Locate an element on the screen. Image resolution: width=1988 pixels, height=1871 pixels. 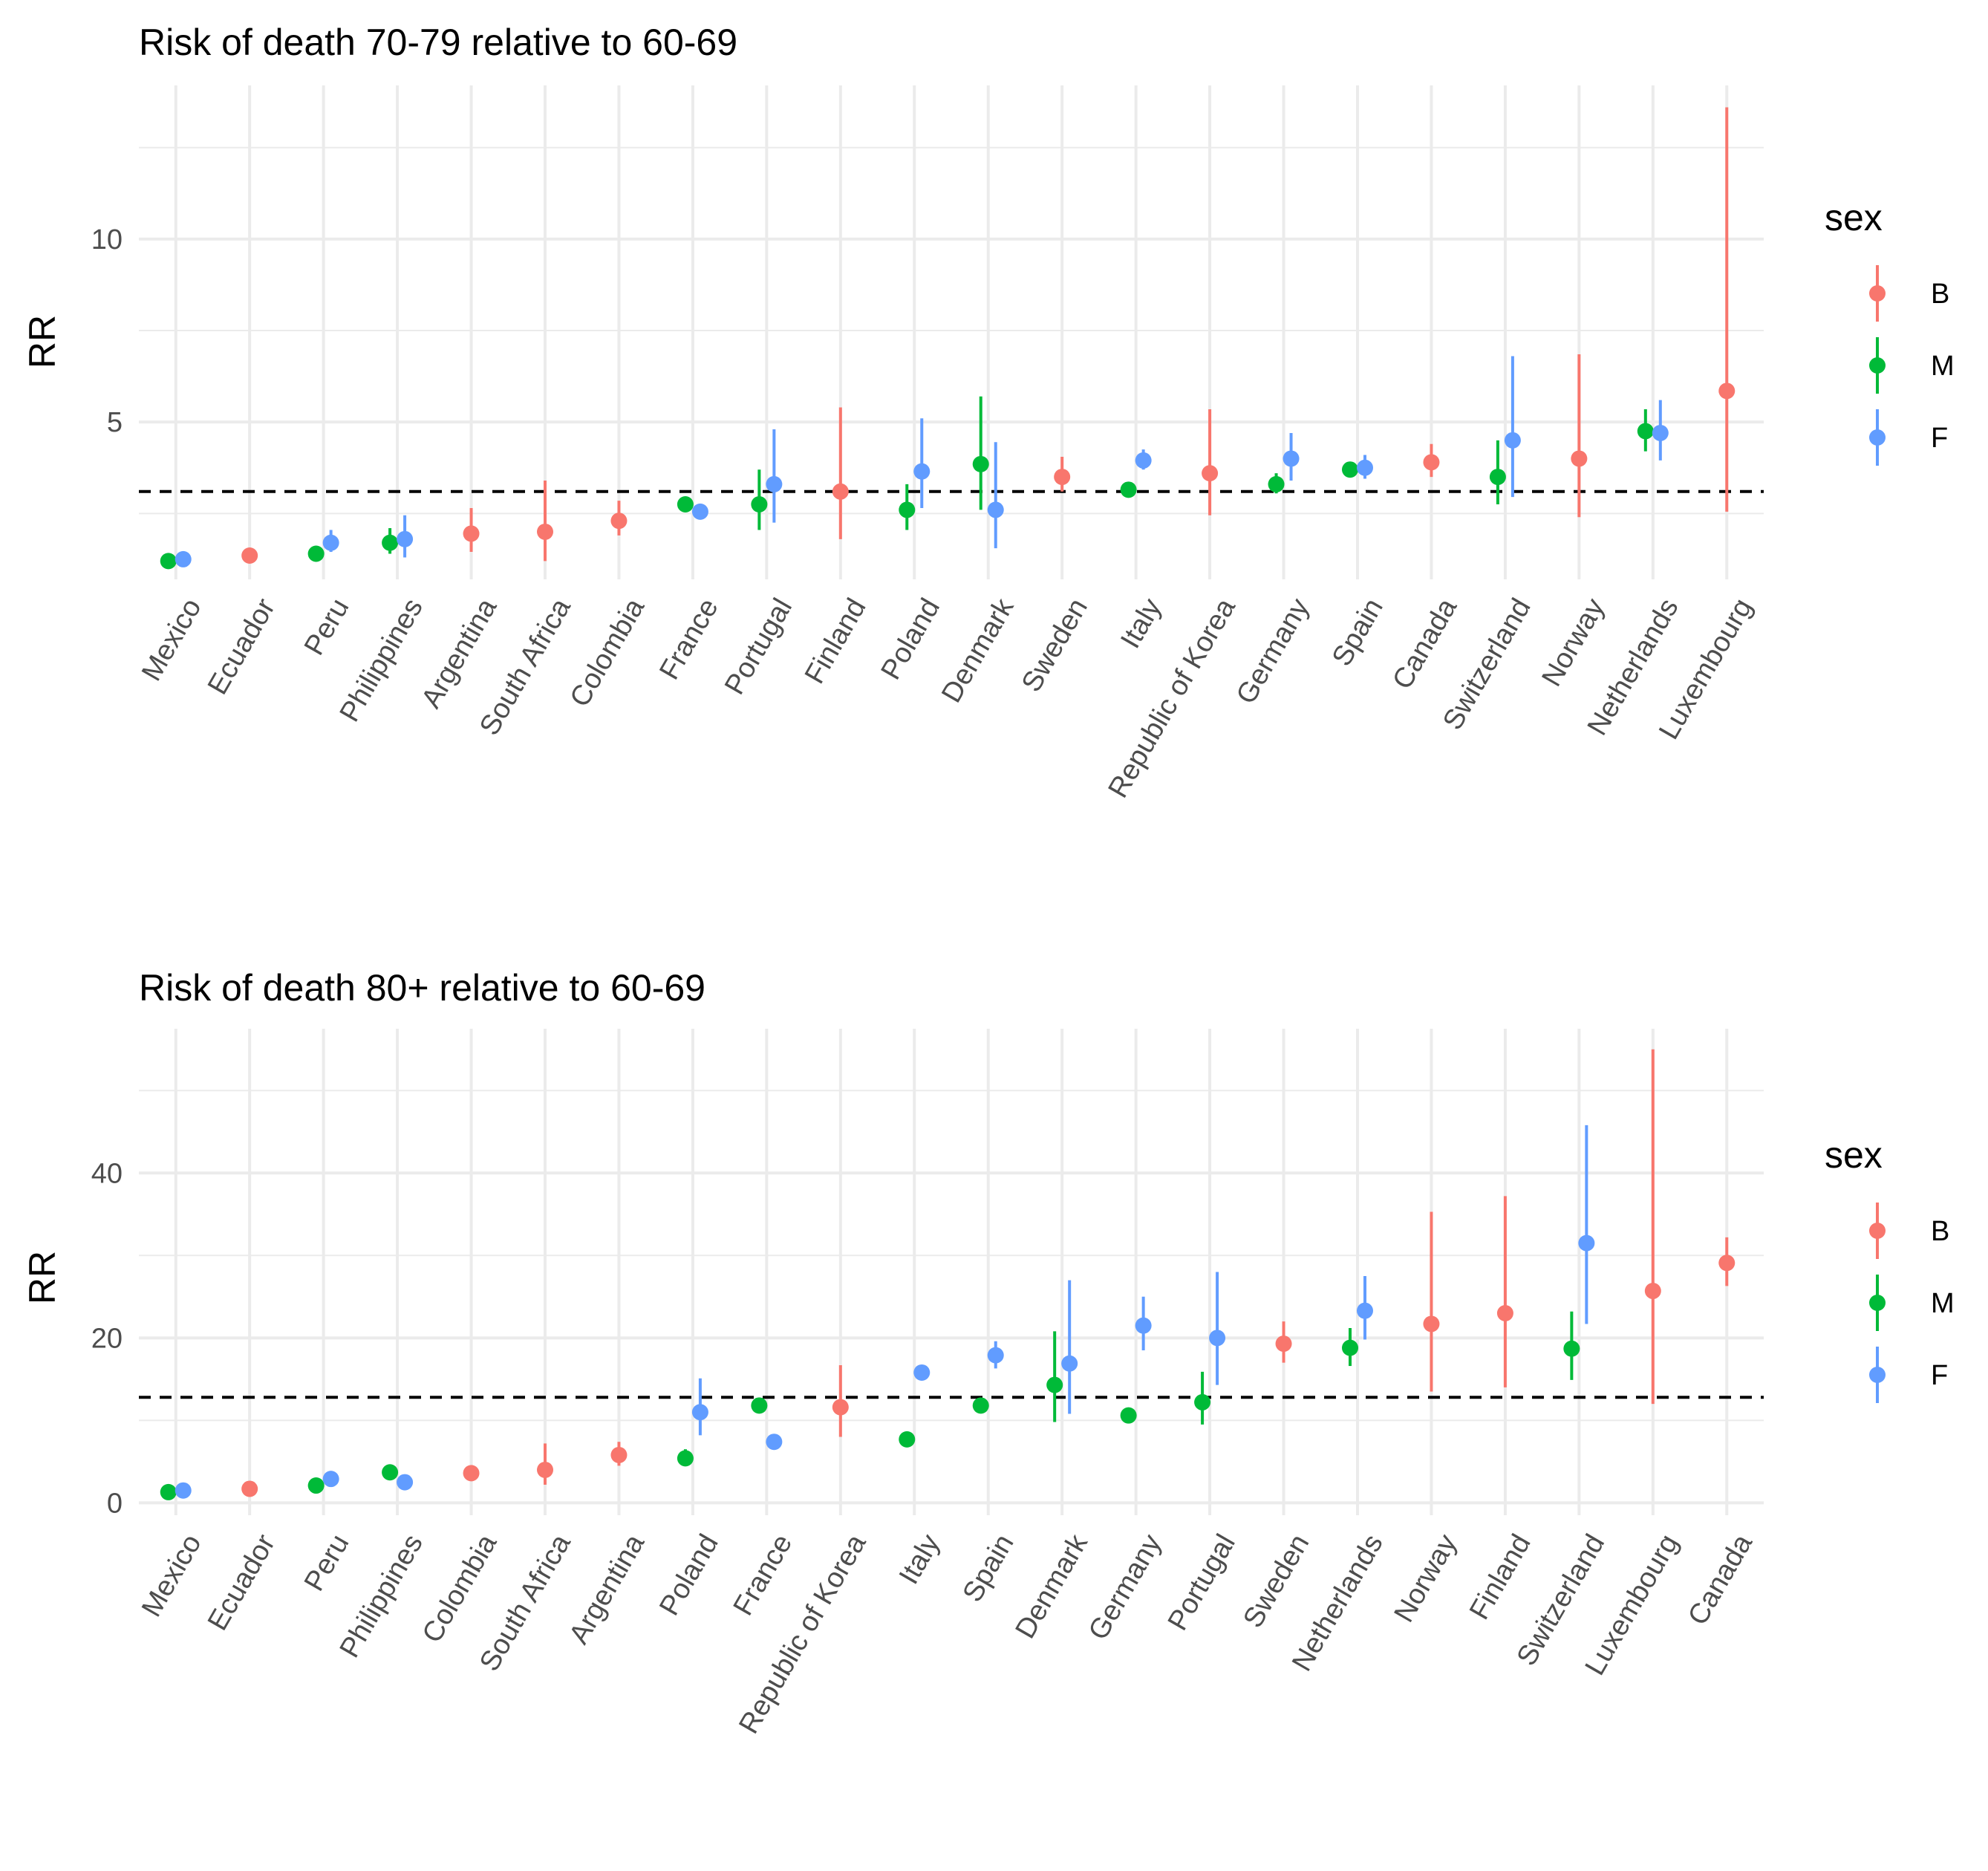
chart-1-y-ticks: 5 10 is located at coordinates (107, 331).